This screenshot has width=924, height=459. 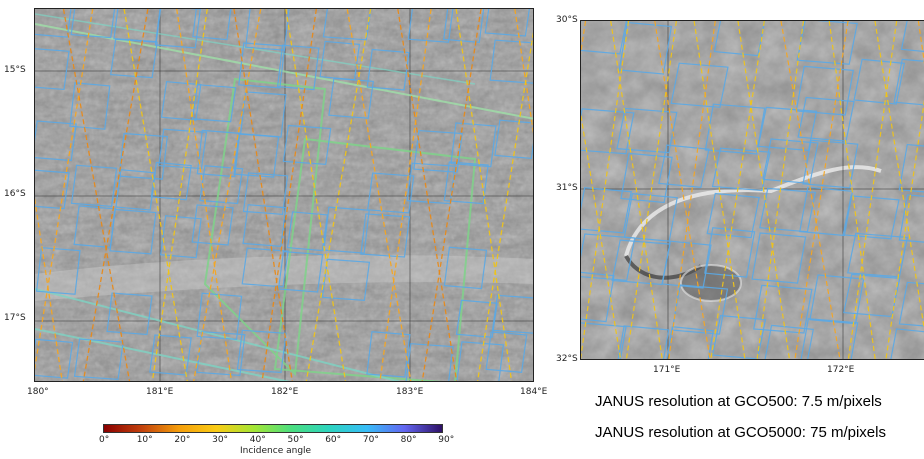 I want to click on right-lat-label: 30°S, so click(x=567, y=20).